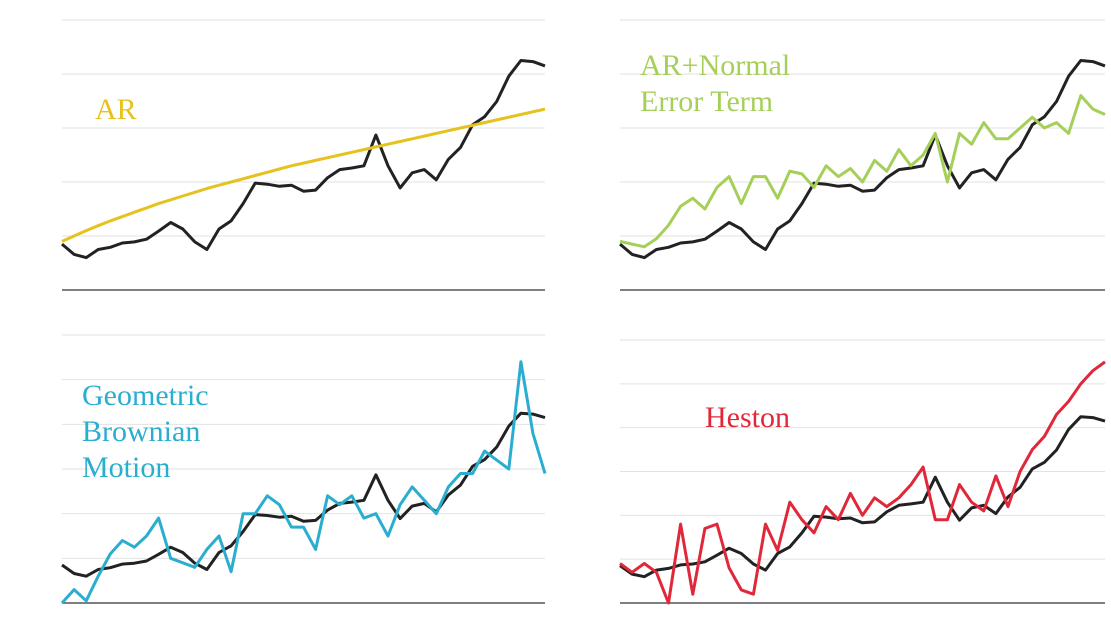 The height and width of the screenshot is (629, 1111). I want to click on series-label: AR, so click(116, 109).